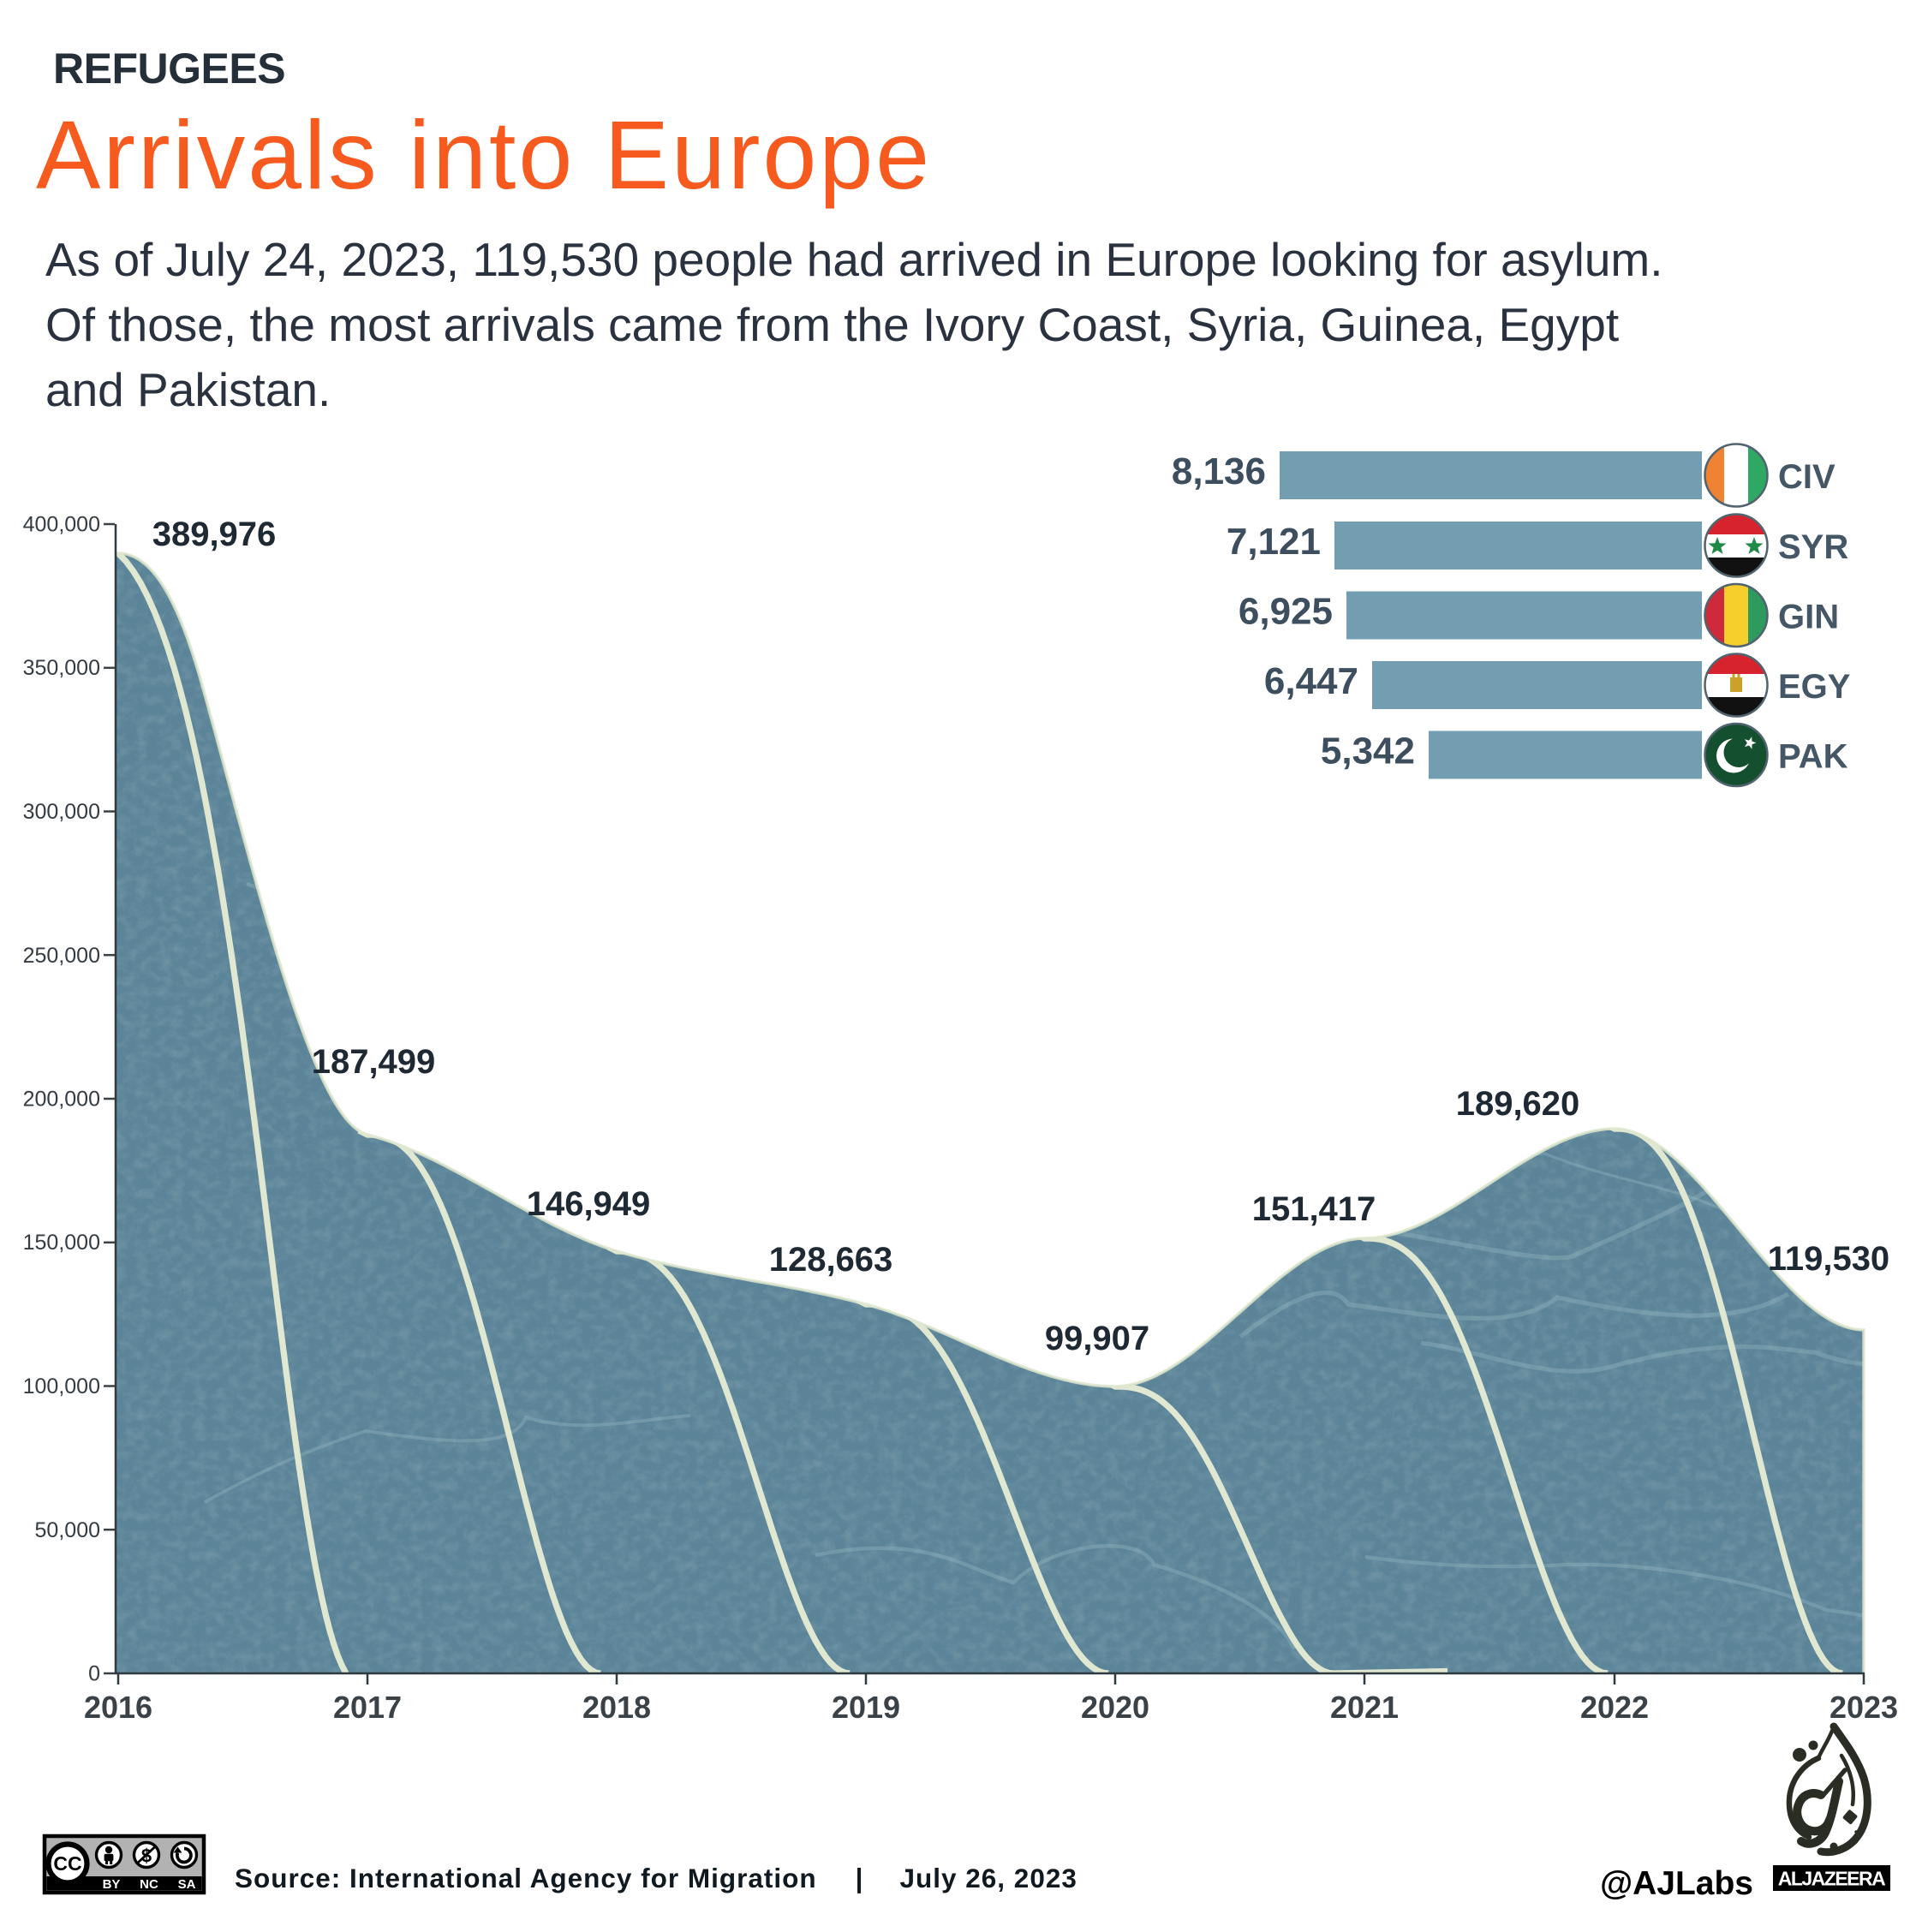 This screenshot has height=1932, width=1928. What do you see at coordinates (169, 68) in the screenshot?
I see `svg-text: REFUGEES` at bounding box center [169, 68].